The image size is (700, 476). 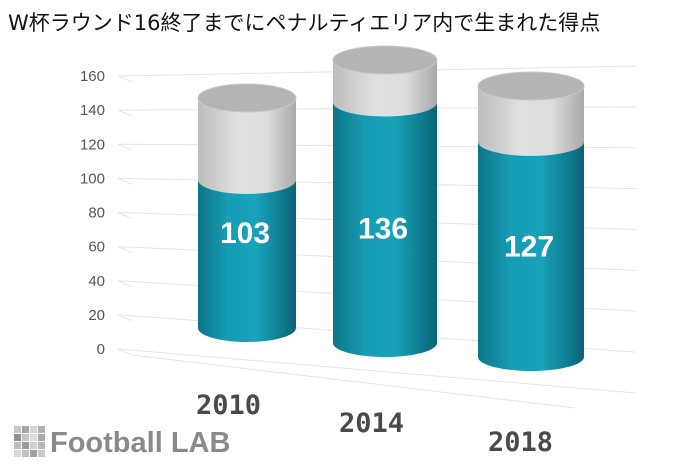 I want to click on brand-name: Football LAB, so click(x=140, y=443).